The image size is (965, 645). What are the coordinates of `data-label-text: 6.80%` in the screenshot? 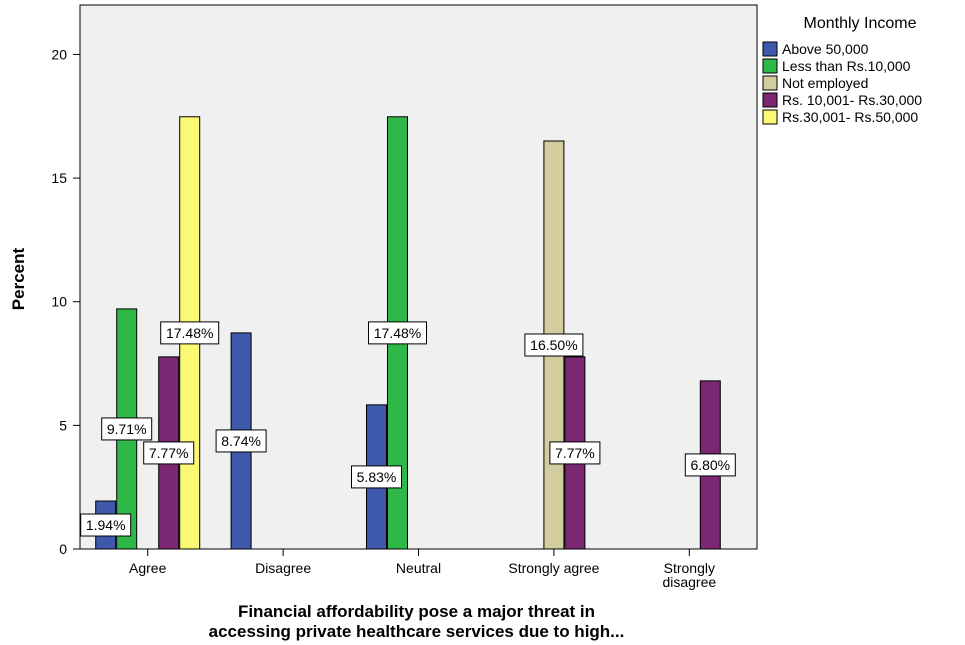 It's located at (710, 465).